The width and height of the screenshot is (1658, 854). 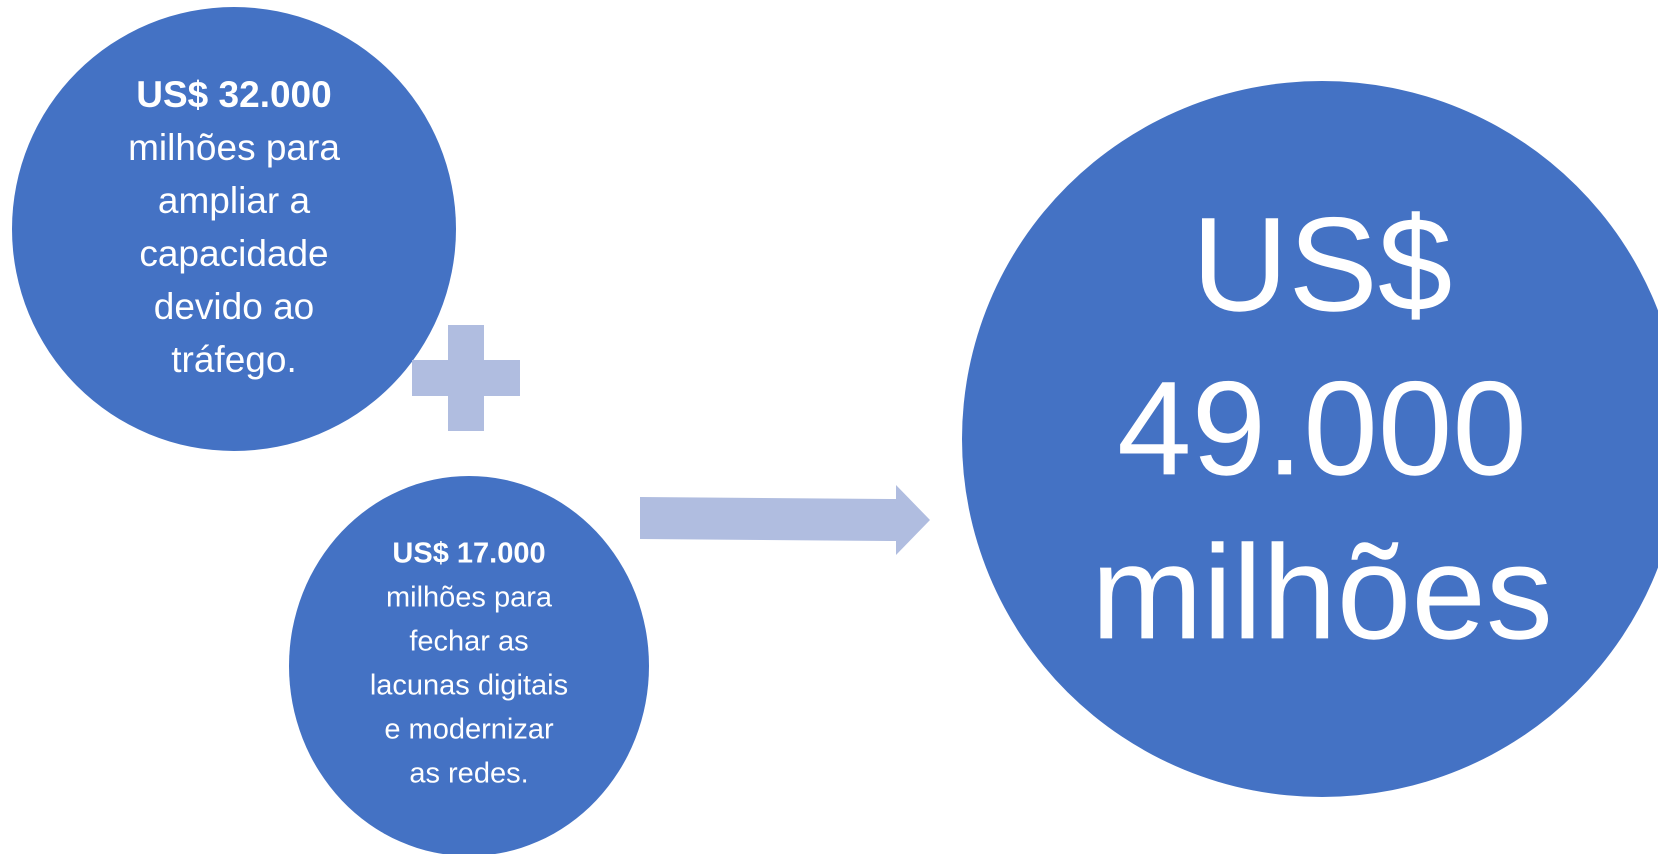 I want to click on description-line: fechar as, so click(x=468, y=642).